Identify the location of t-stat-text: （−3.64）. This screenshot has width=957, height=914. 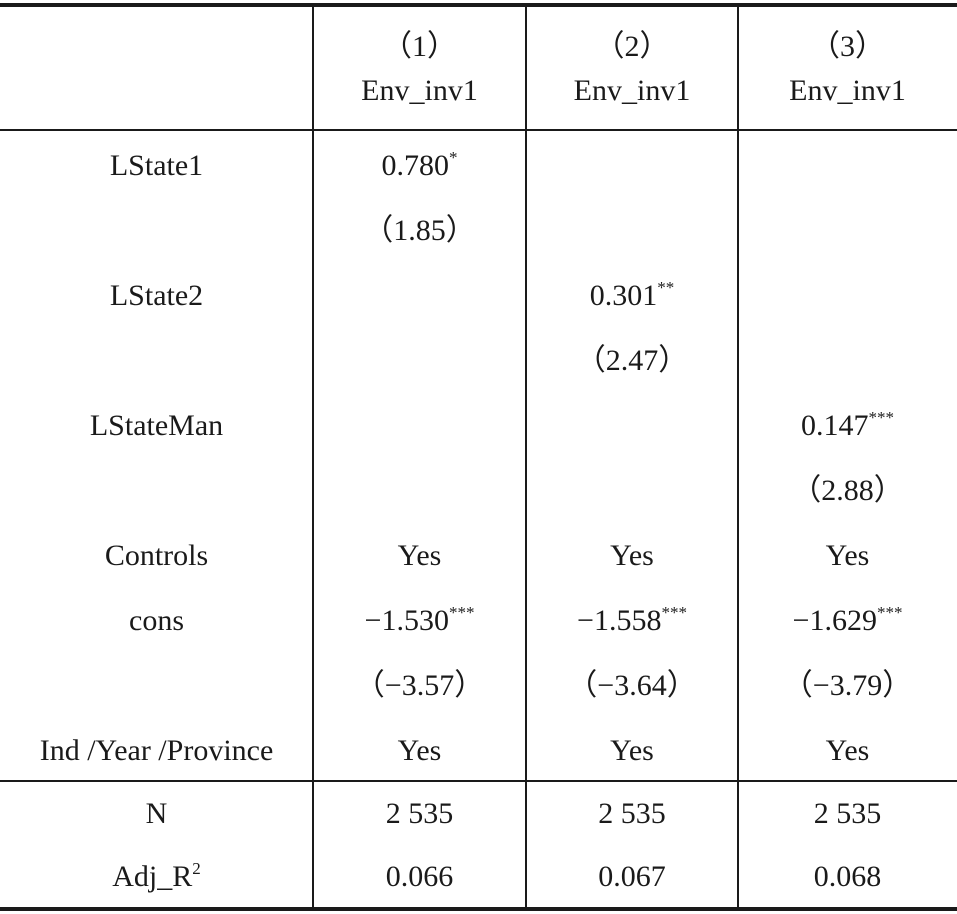
(632, 685).